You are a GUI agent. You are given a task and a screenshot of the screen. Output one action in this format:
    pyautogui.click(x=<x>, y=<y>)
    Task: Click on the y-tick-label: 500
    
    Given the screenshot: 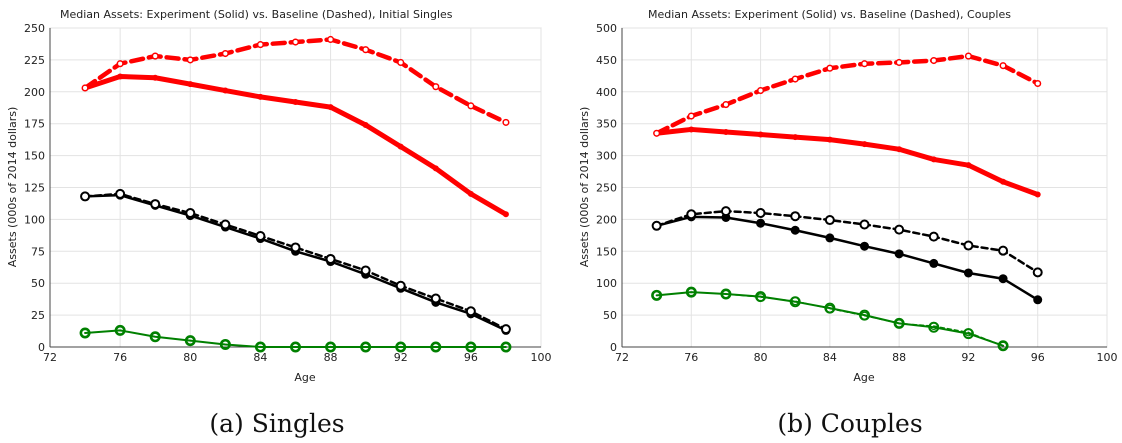 What is the action you would take?
    pyautogui.click(x=606, y=28)
    